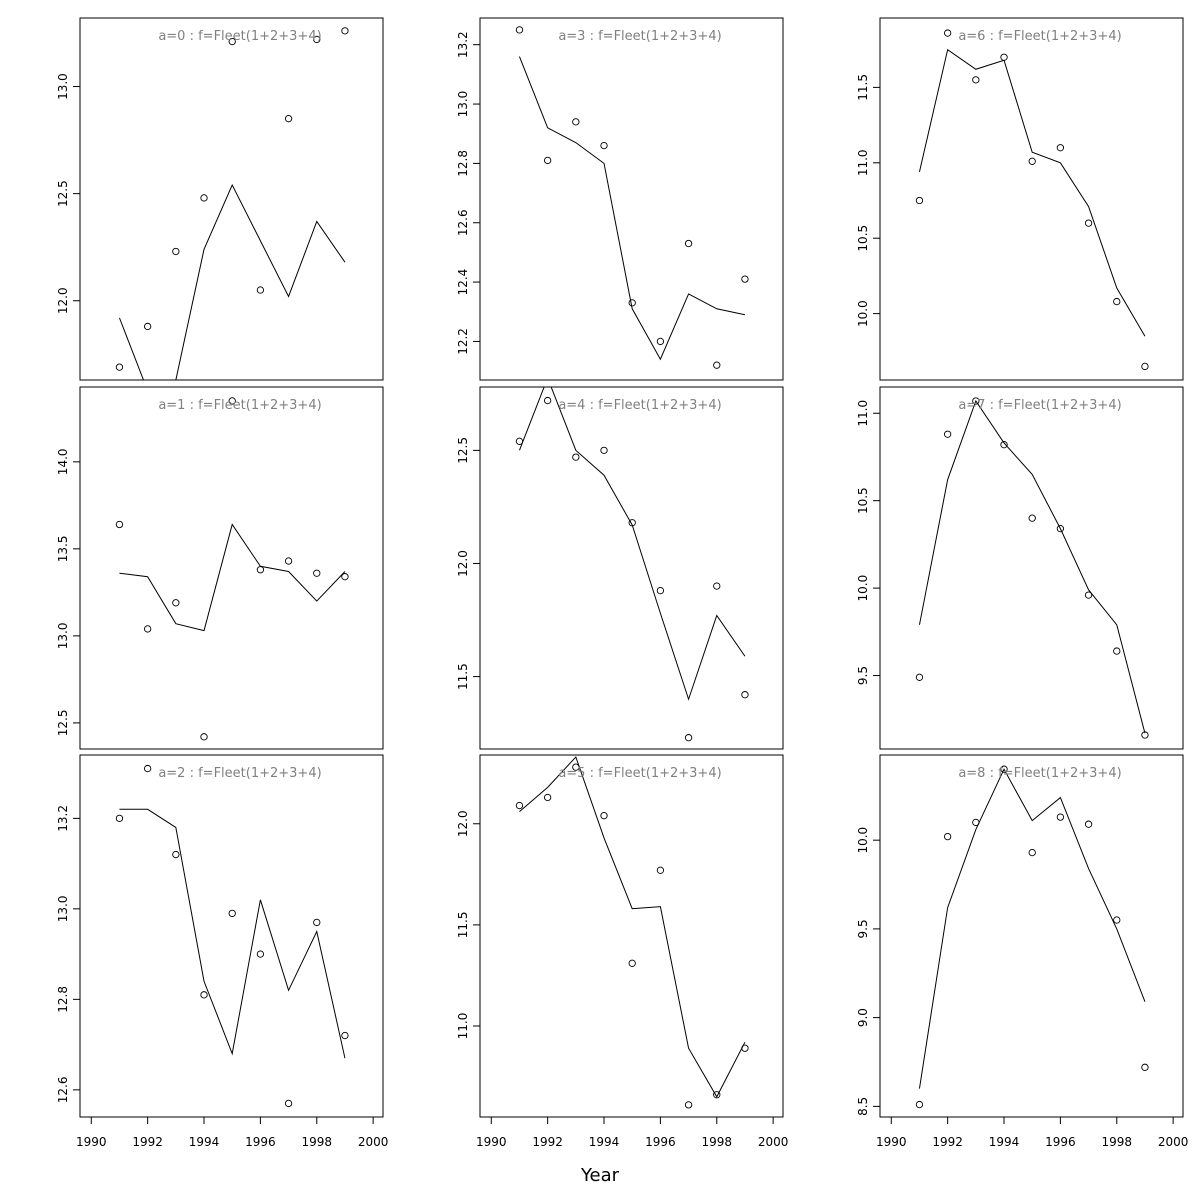  What do you see at coordinates (639, 36) in the screenshot?
I see `panel-title: a=3 : f=Fleet(1+2+3+4)` at bounding box center [639, 36].